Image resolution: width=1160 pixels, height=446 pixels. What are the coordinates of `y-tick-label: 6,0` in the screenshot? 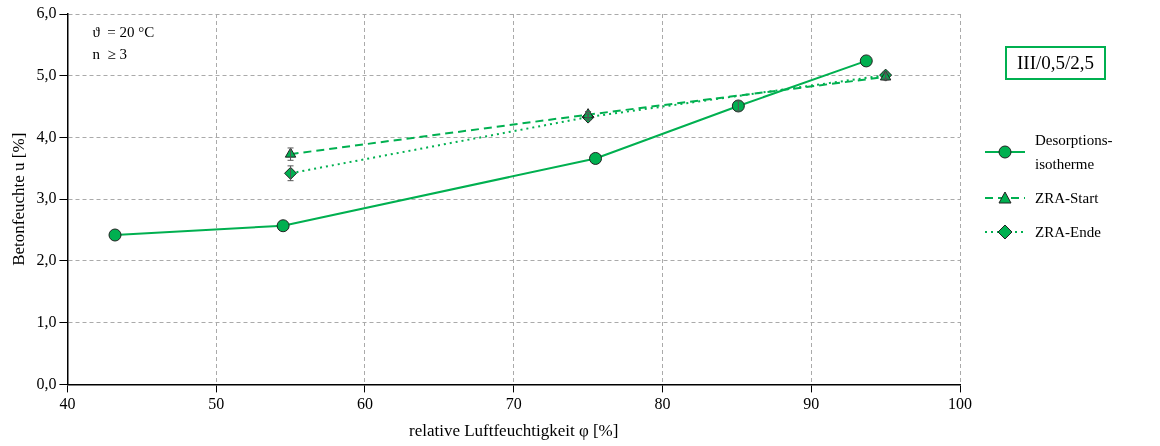 It's located at (46, 13).